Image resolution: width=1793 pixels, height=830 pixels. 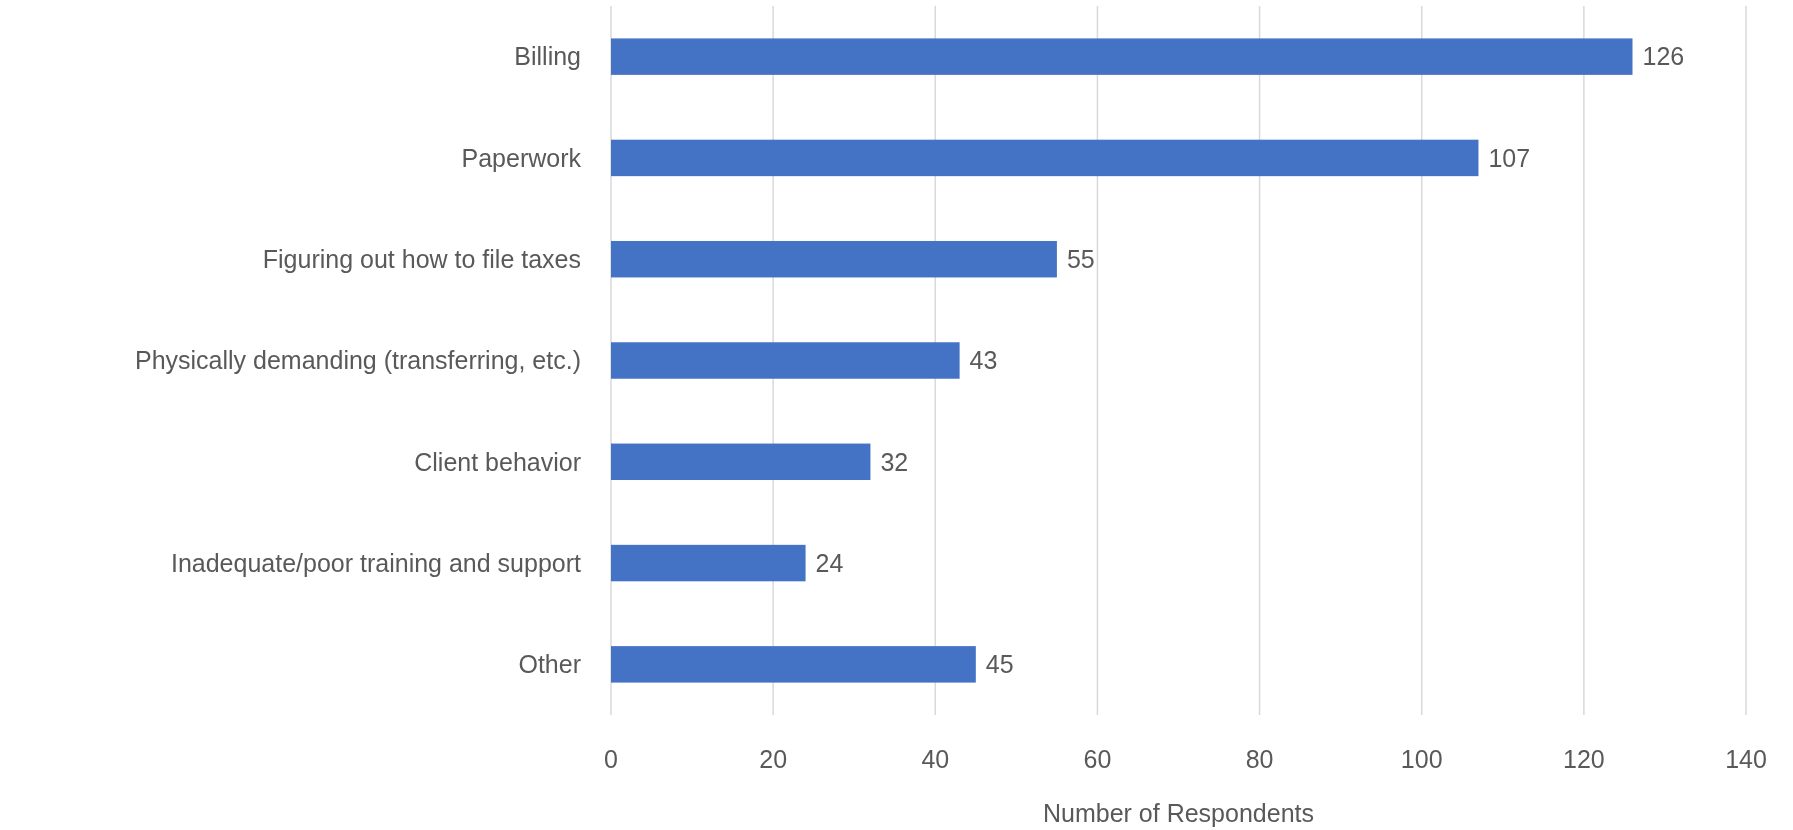 What do you see at coordinates (421, 258) in the screenshot?
I see `y-tick-label: Figuring out how to file taxes` at bounding box center [421, 258].